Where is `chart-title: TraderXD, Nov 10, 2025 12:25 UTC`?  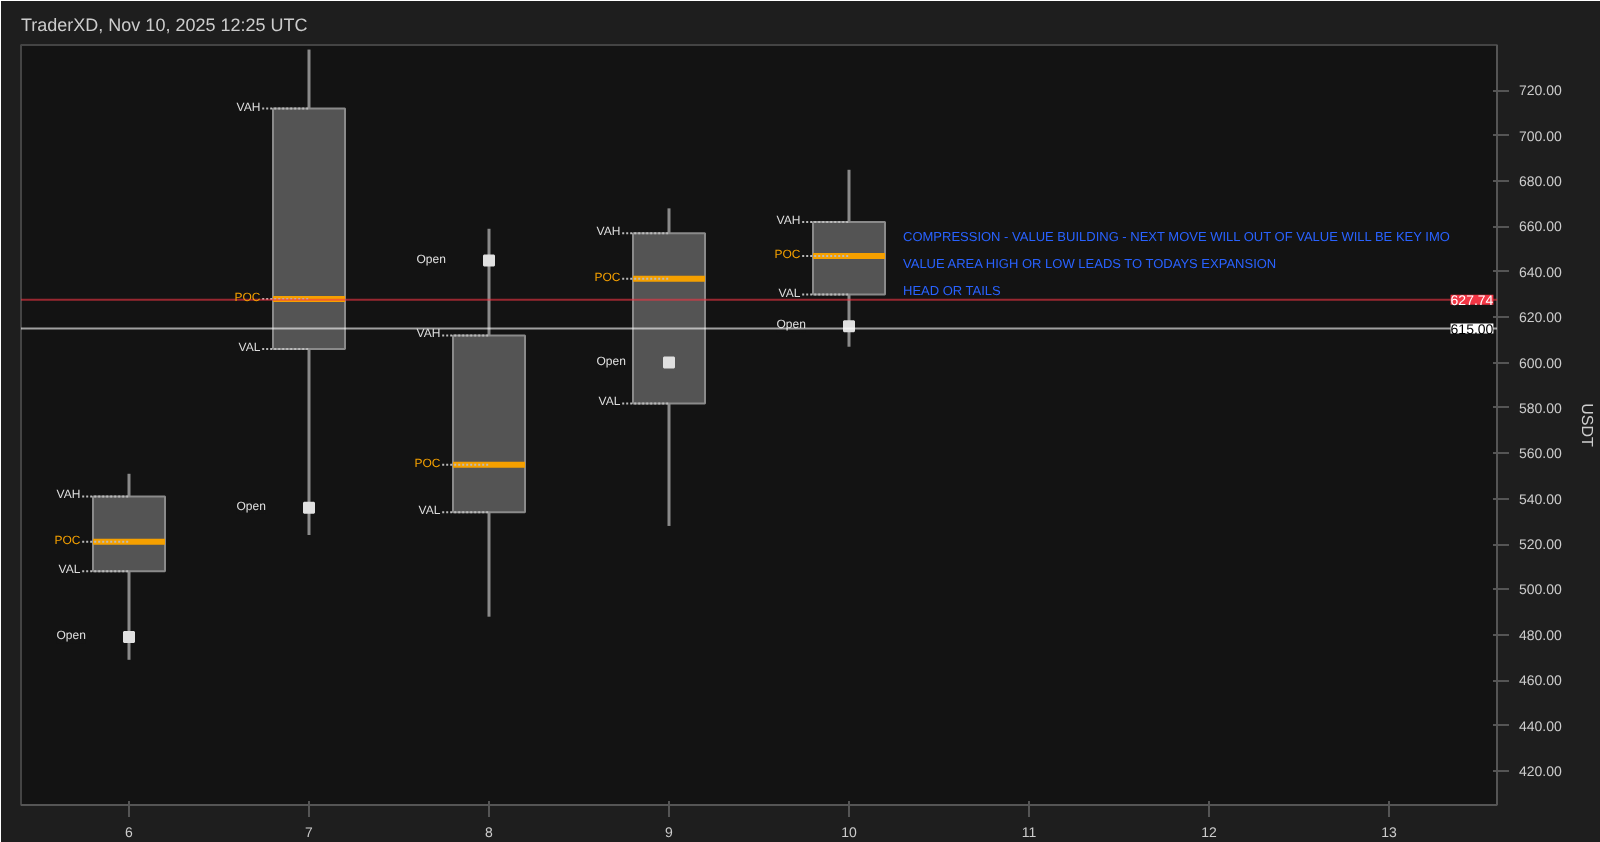
chart-title: TraderXD, Nov 10, 2025 12:25 UTC is located at coordinates (165, 25).